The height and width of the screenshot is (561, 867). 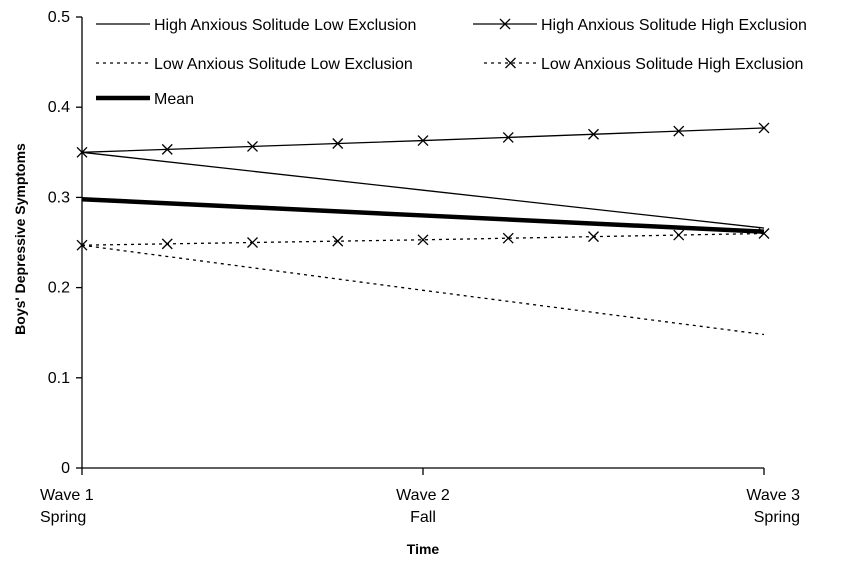 What do you see at coordinates (423, 517) in the screenshot?
I see `x-tick-label: Fall` at bounding box center [423, 517].